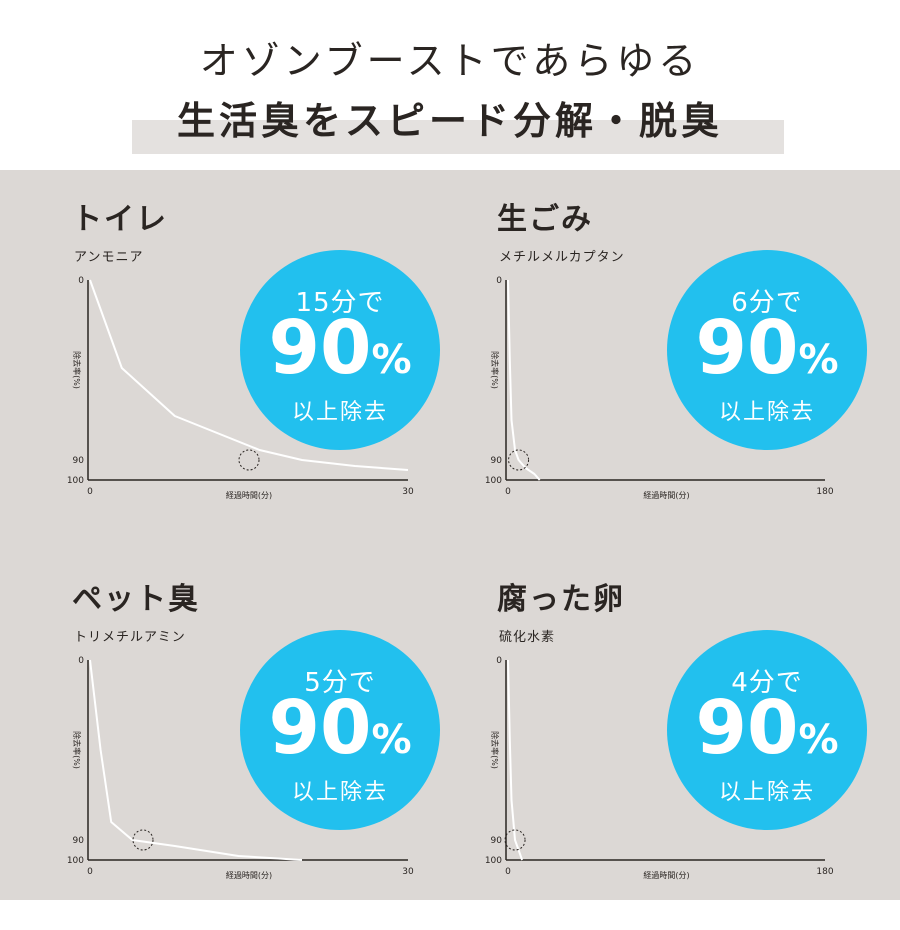 Image resolution: width=900 pixels, height=930 pixels. What do you see at coordinates (527, 637) in the screenshot?
I see `panel-subtitle: 硫化水素` at bounding box center [527, 637].